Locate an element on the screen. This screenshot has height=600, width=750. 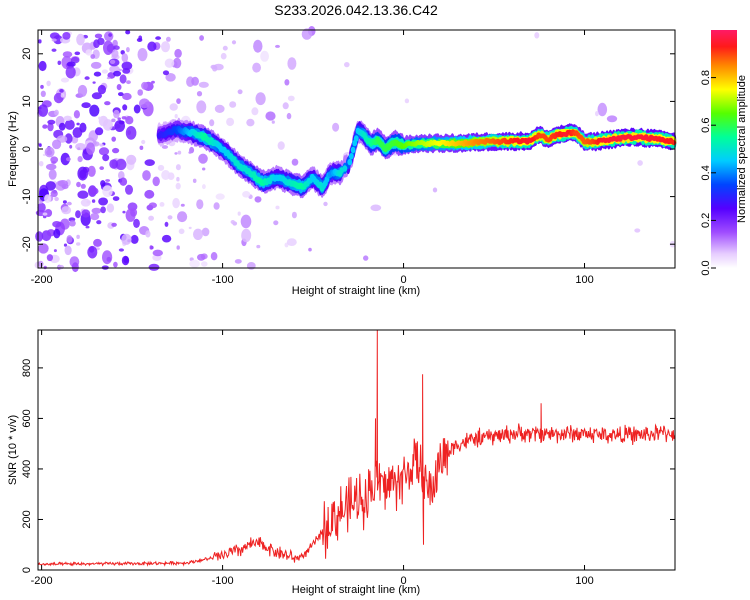
x-tick-label: 0 is located at coordinates (403, 280).